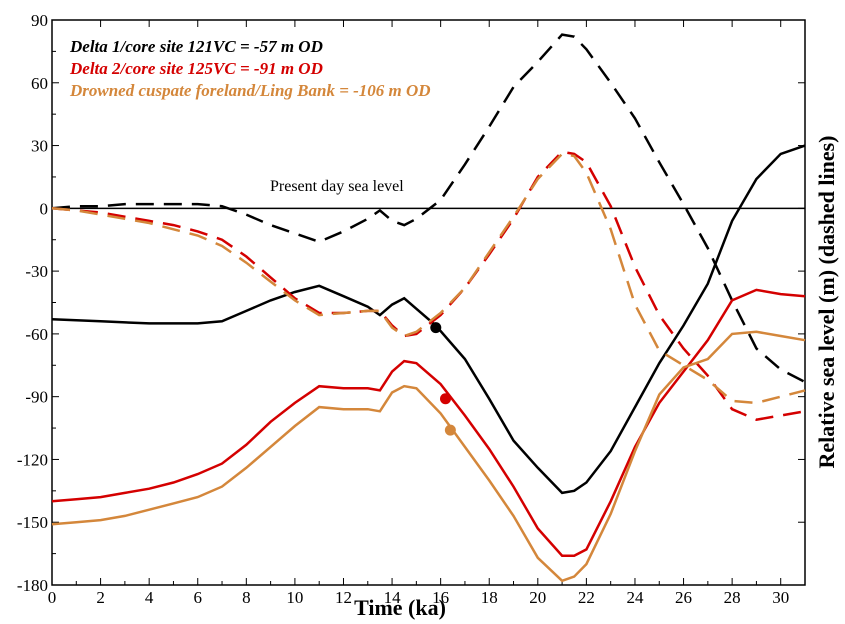 The image size is (845, 624). Describe the element at coordinates (294, 597) in the screenshot. I see `x-tick-label: 10` at that location.